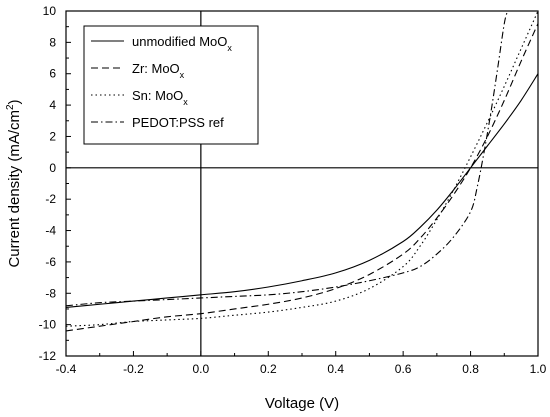  What do you see at coordinates (52, 42) in the screenshot?
I see `y-tick-label: 8` at bounding box center [52, 42].